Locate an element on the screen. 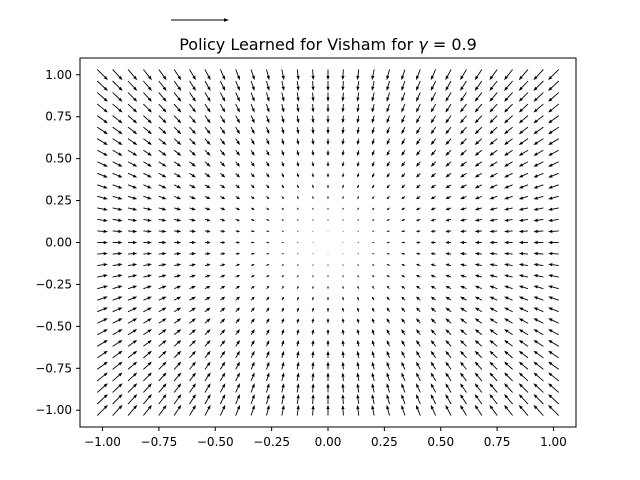 This screenshot has height=480, width=640. y-tick-label: −0.25 is located at coordinates (53, 284).